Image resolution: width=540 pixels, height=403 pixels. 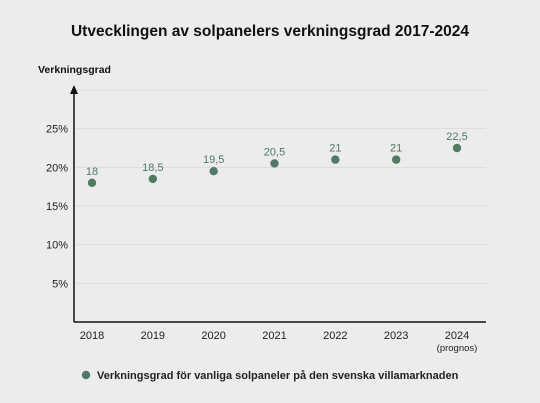 What do you see at coordinates (213, 336) in the screenshot?
I see `x-tick-label: 2020` at bounding box center [213, 336].